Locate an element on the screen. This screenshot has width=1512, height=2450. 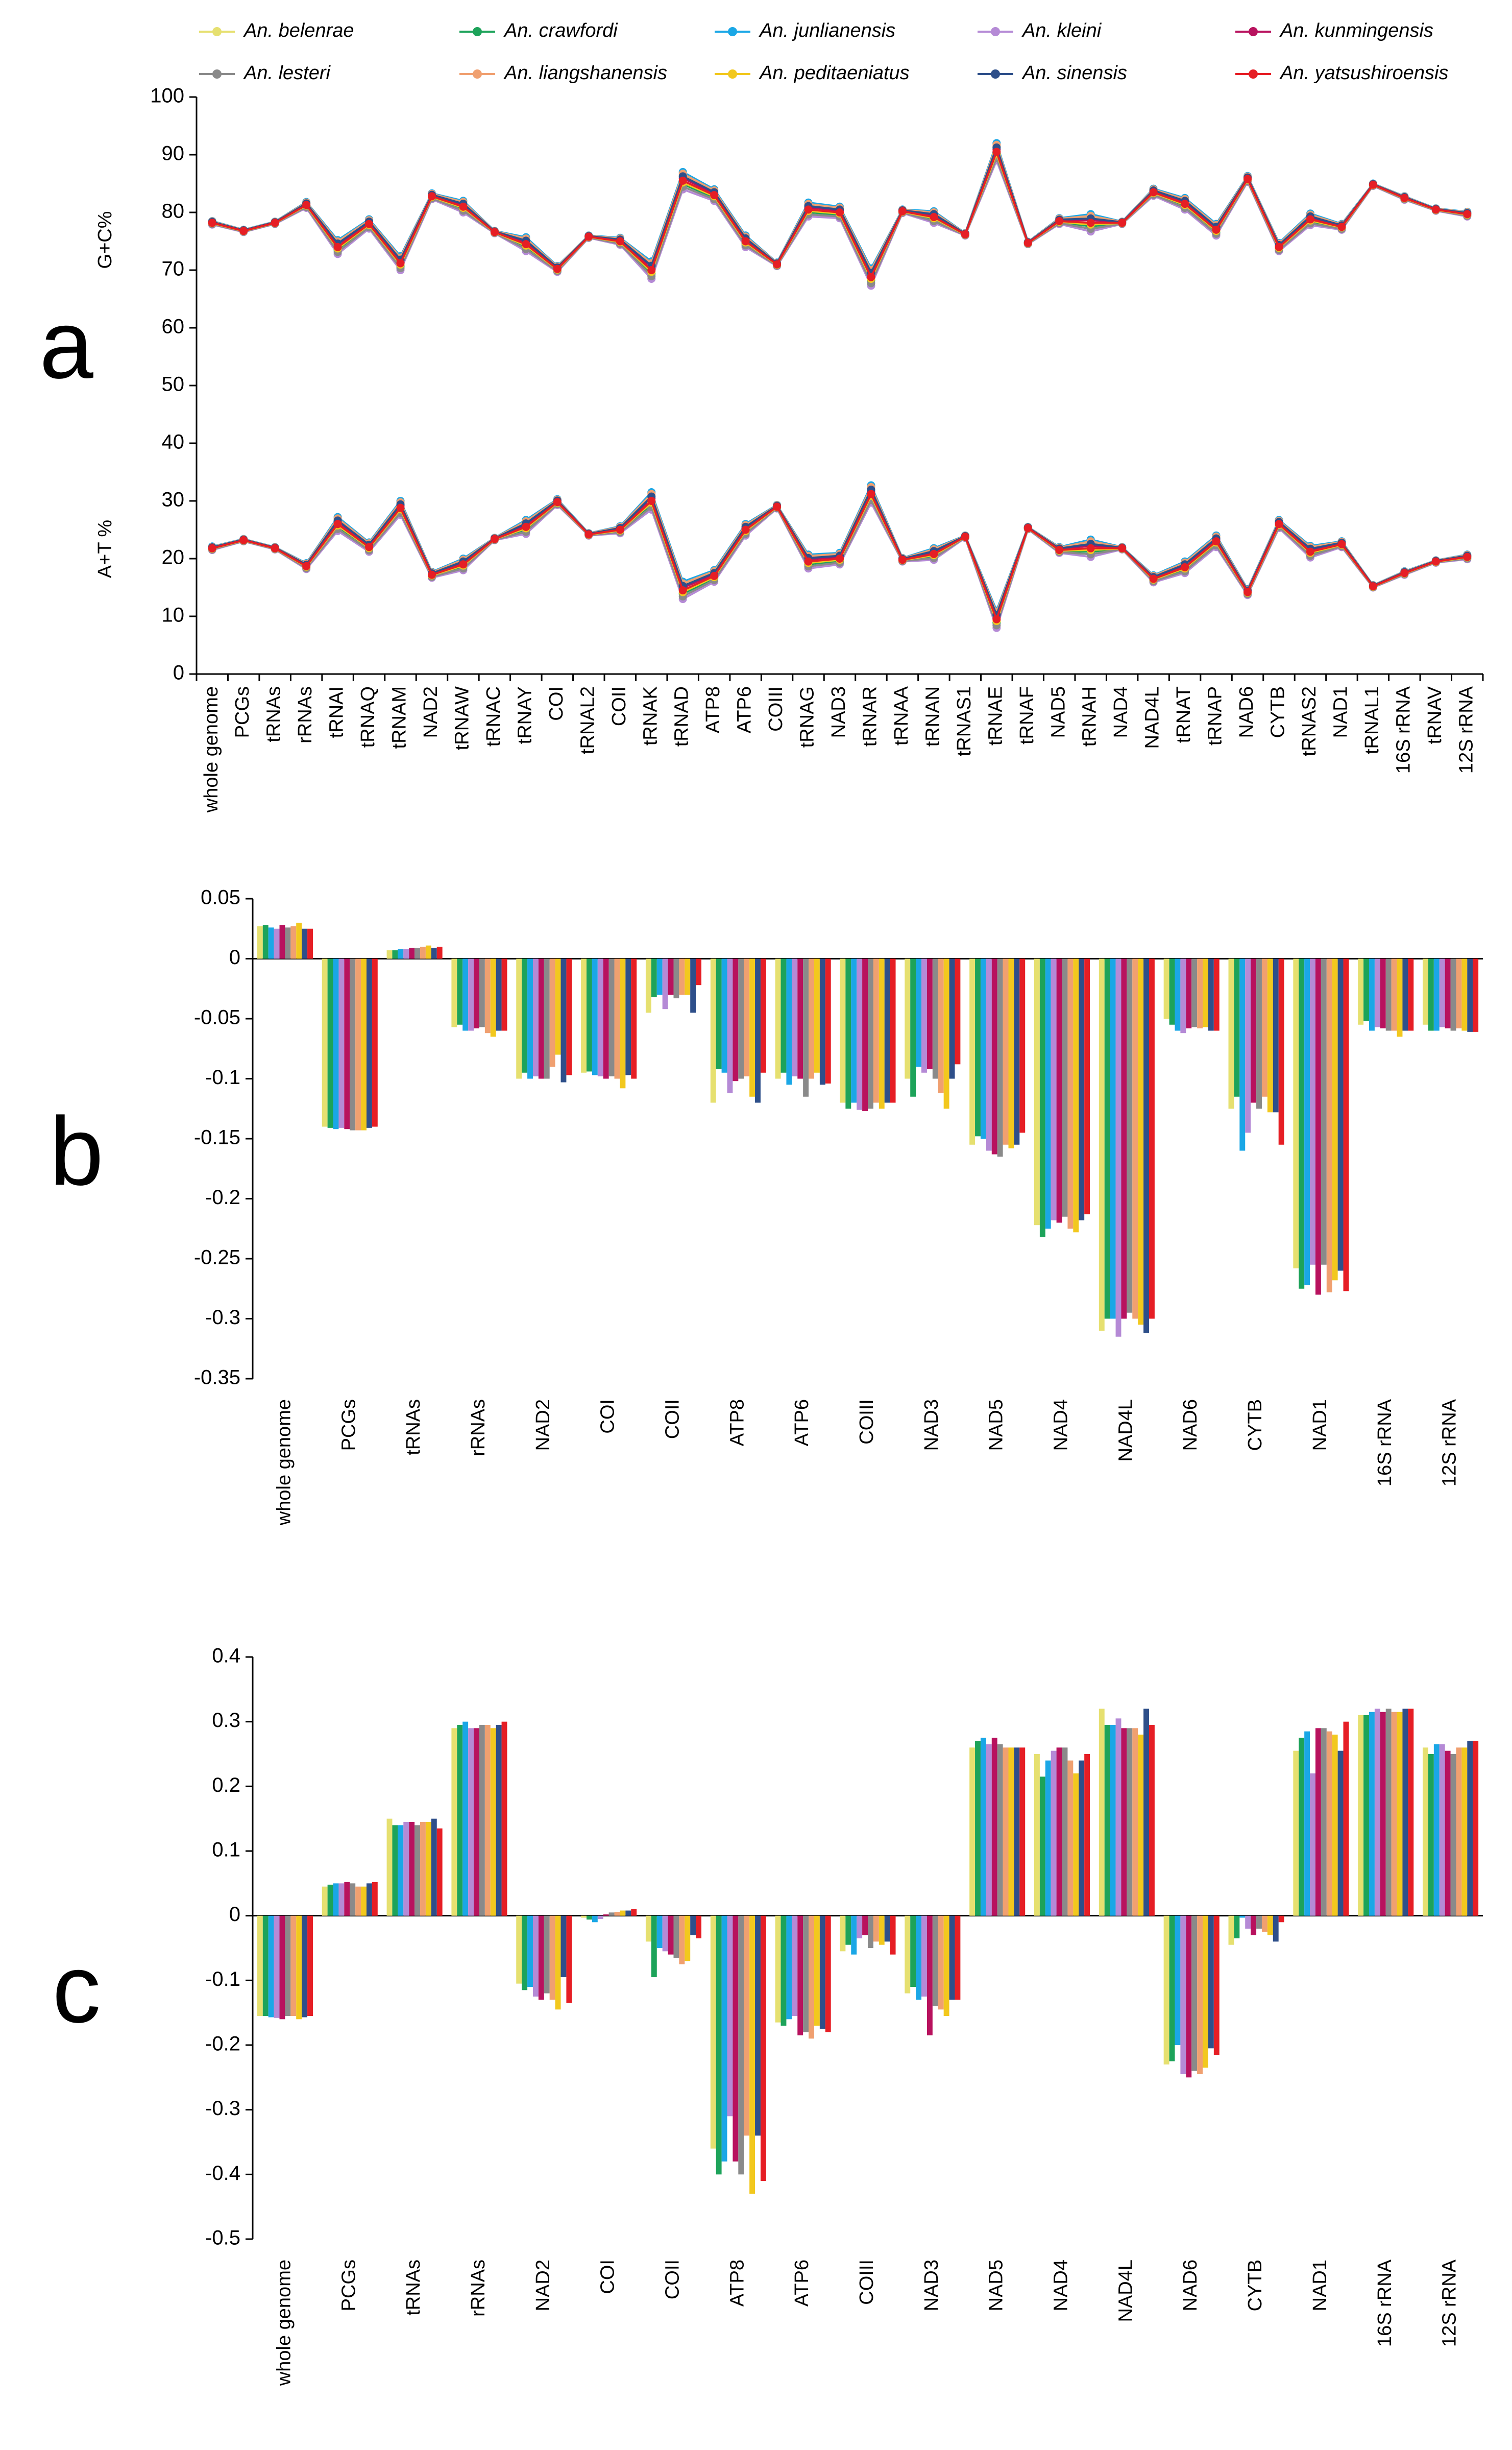
x-tick-label: NAD1 is located at coordinates (1341, 712).